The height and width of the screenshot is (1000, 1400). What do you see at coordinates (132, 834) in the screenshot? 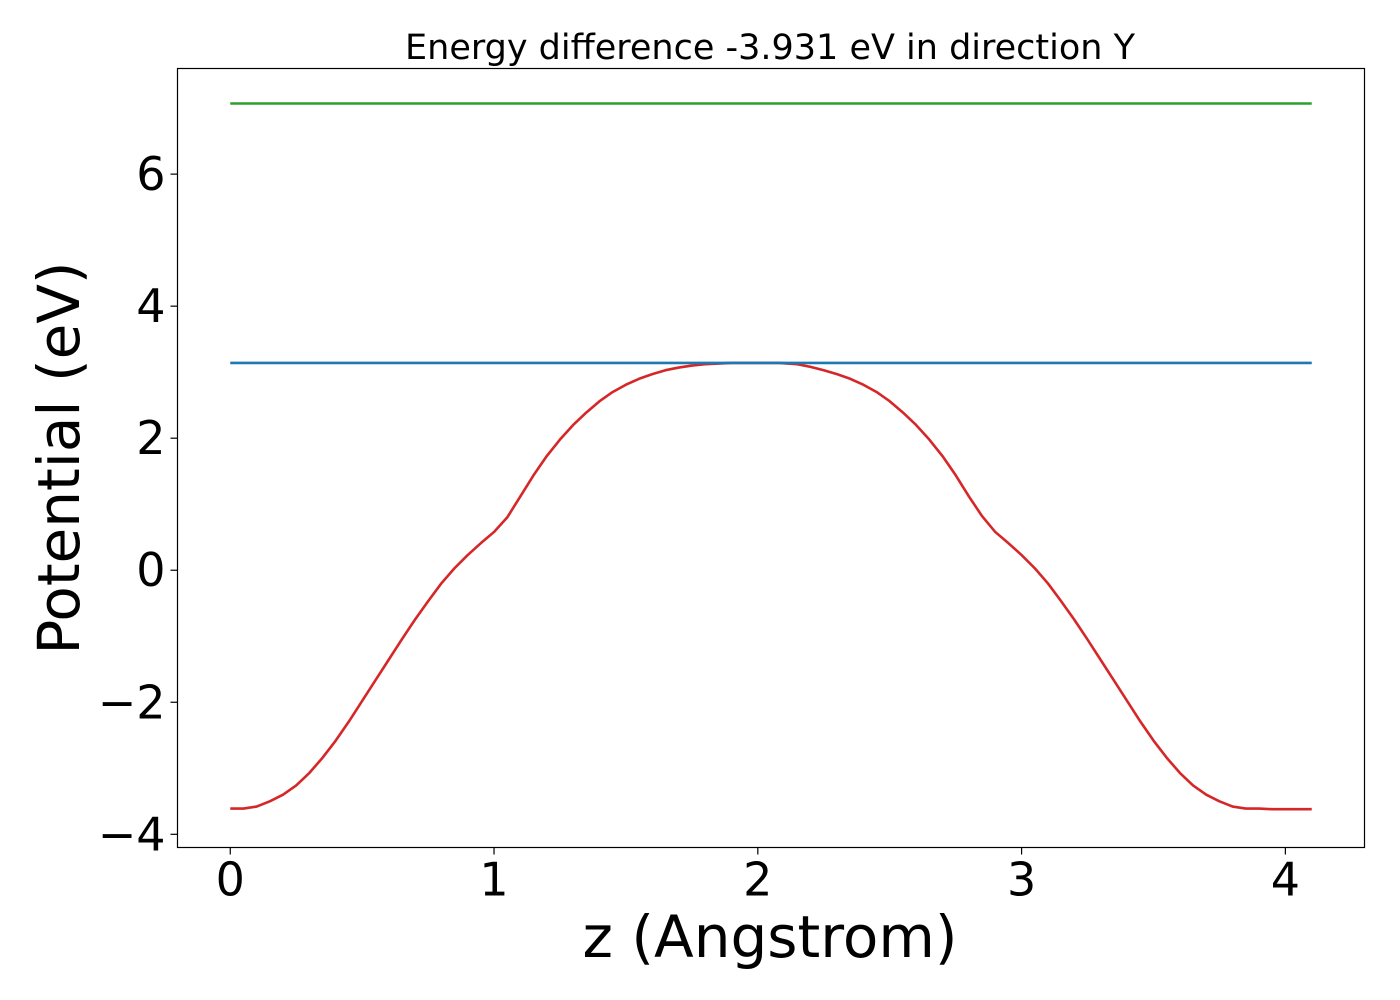
I see `y-tick-label: −4` at bounding box center [132, 834].